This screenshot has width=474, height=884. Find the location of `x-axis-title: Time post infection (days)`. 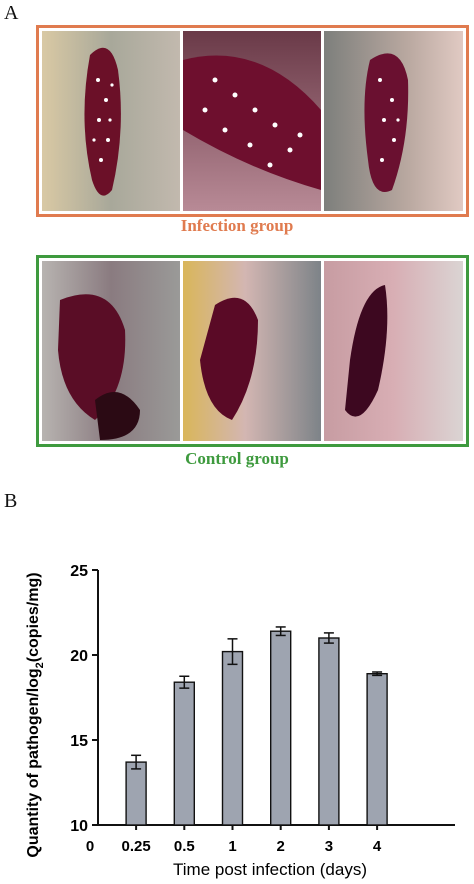

x-axis-title: Time post infection (days) is located at coordinates (270, 869).